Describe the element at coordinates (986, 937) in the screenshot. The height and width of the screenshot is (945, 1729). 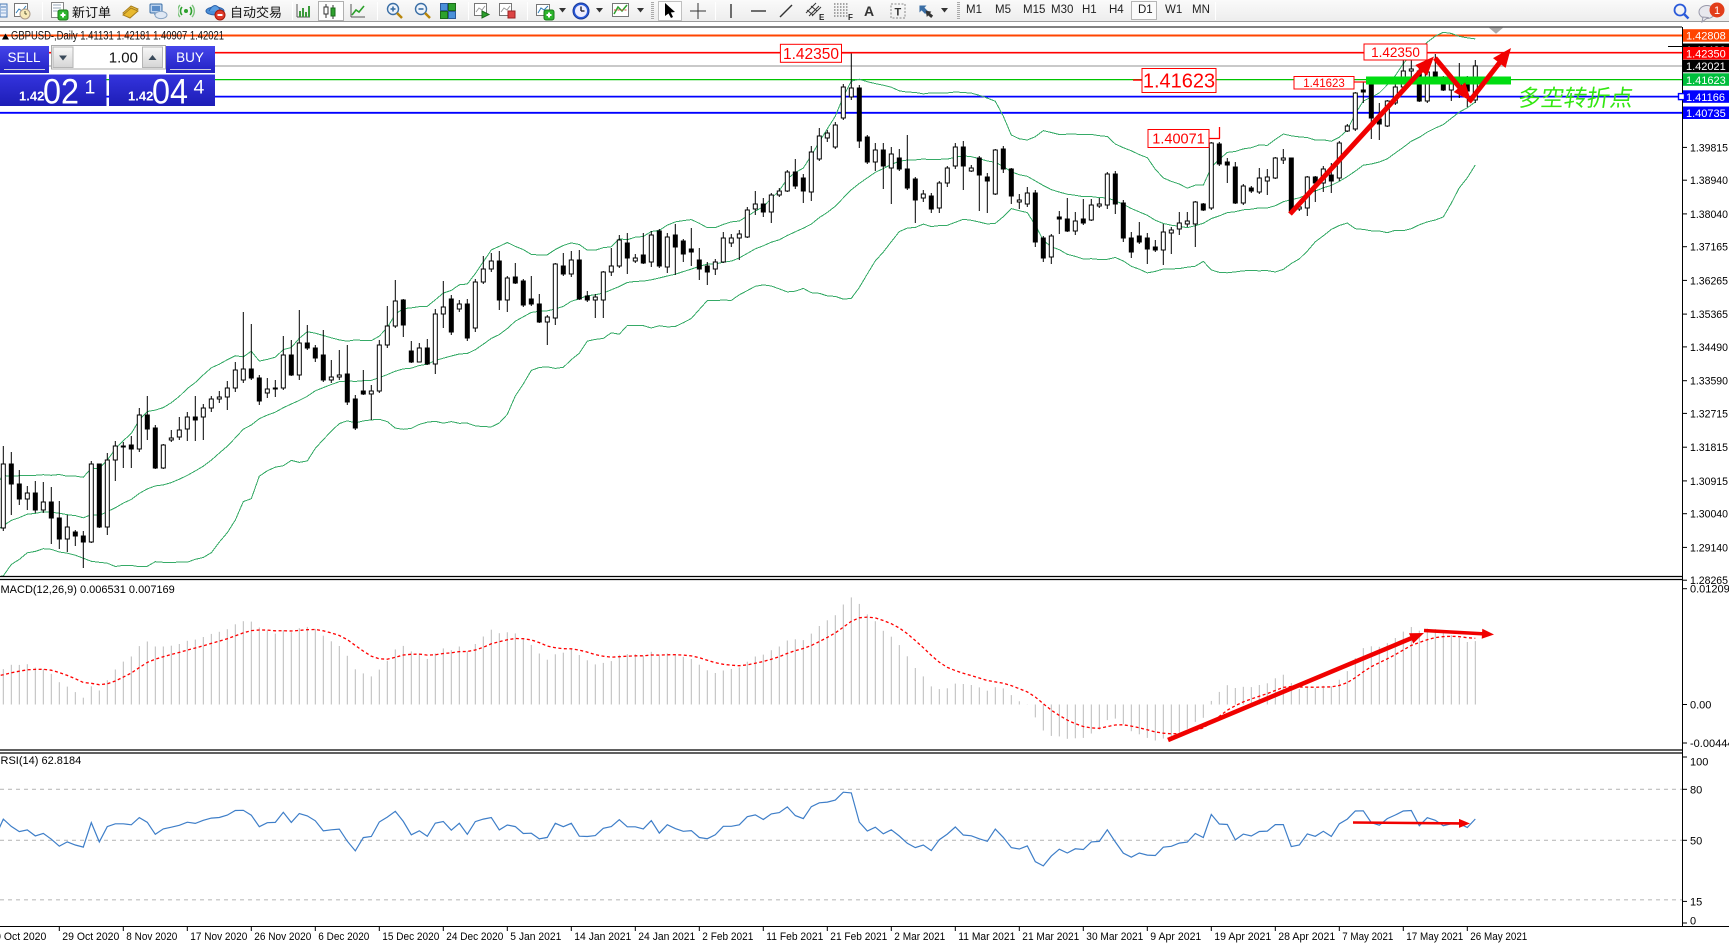
I see `svg-text: 11 Mar 2021` at that location.